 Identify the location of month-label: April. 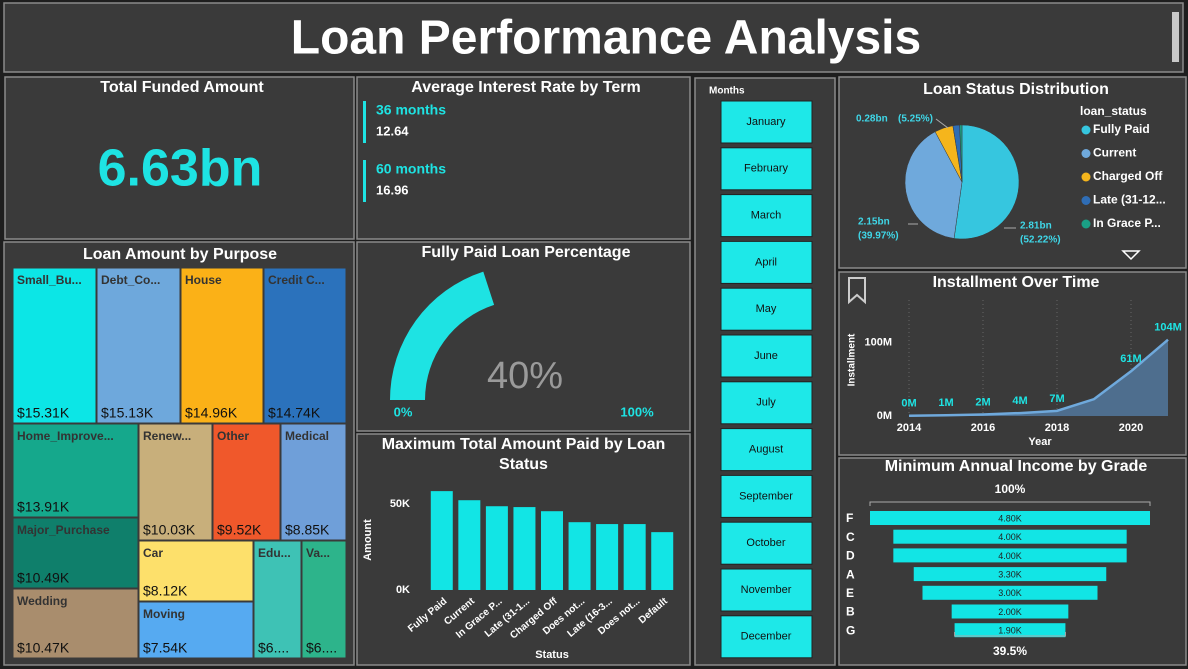
(766, 262).